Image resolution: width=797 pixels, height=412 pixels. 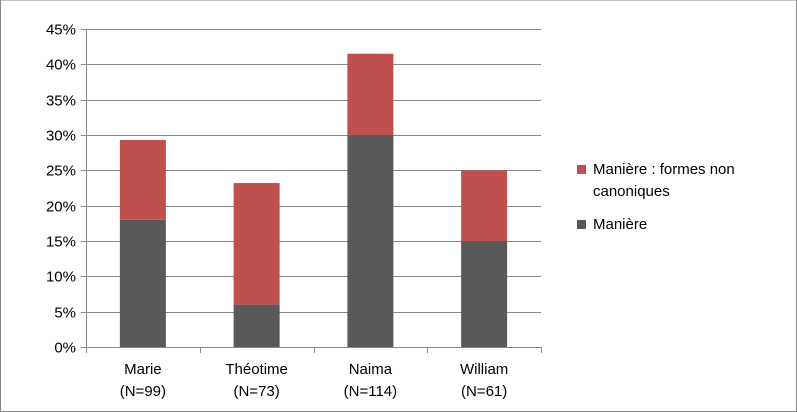 I want to click on legend-label: canoniques, so click(x=631, y=191).